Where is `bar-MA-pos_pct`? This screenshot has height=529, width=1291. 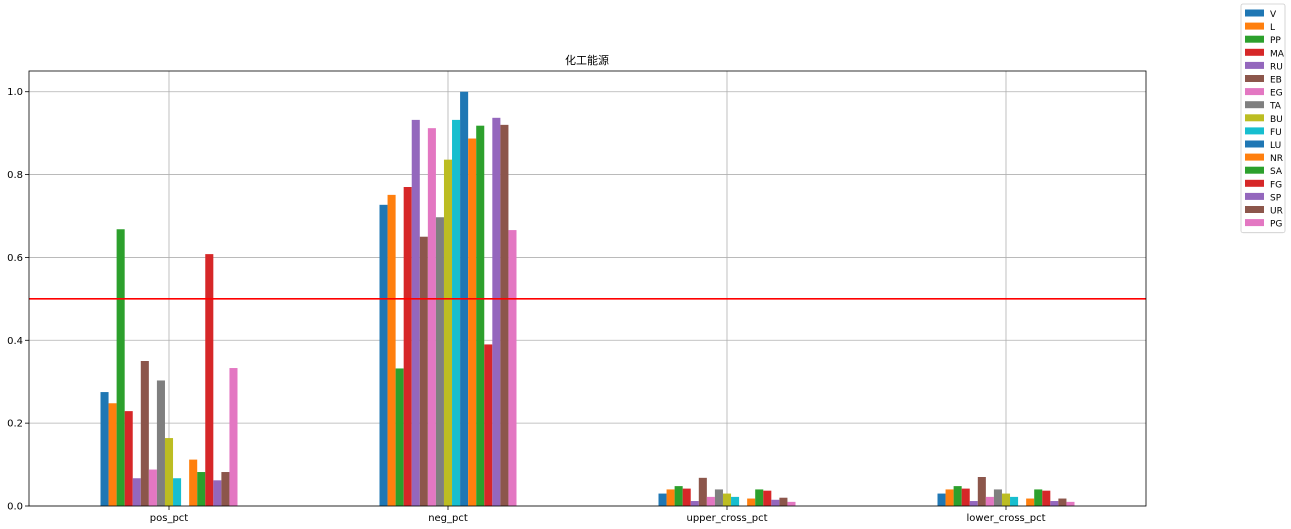 bar-MA-pos_pct is located at coordinates (128, 458).